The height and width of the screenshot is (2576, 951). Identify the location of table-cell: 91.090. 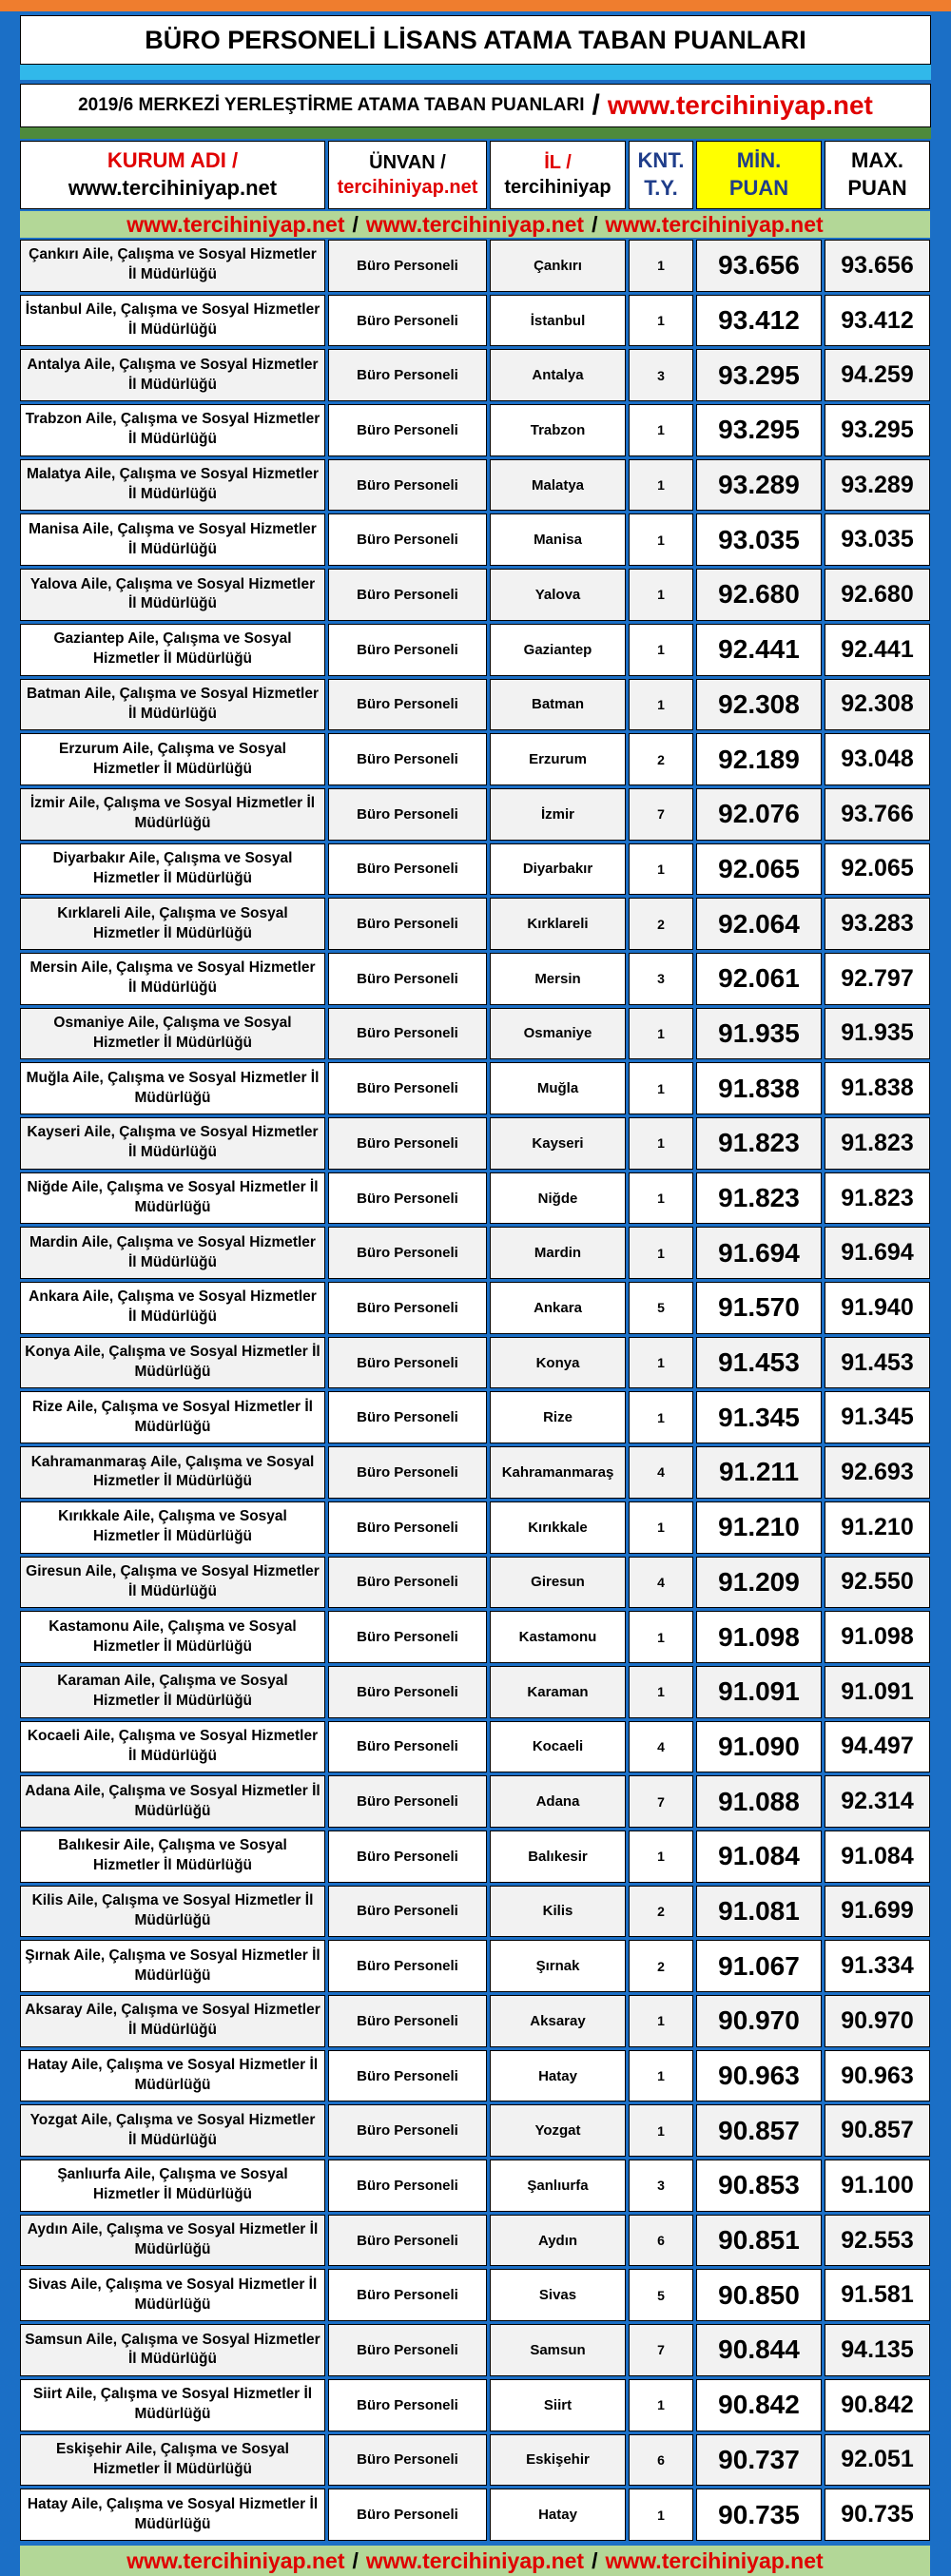
(759, 1746).